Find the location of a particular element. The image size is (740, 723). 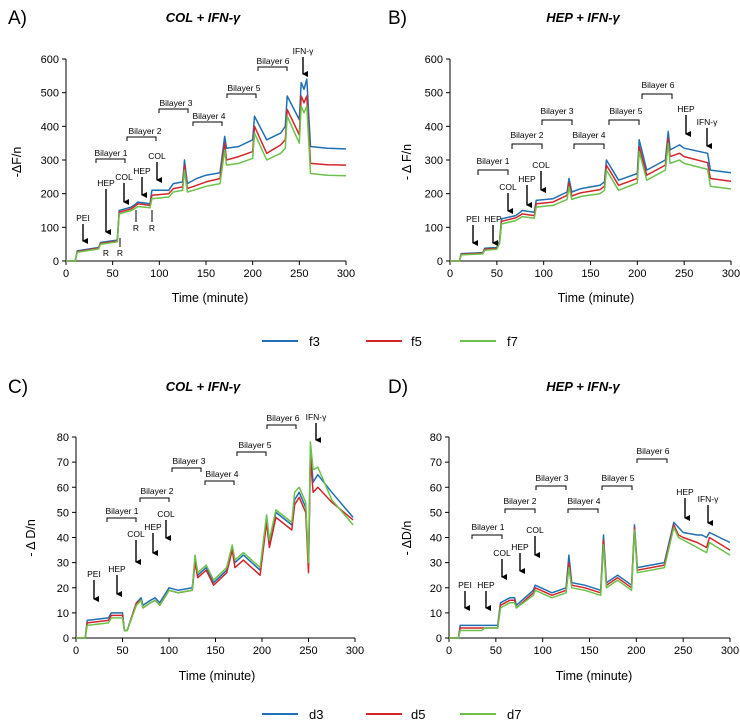

series-line-d5 is located at coordinates (215, 547).